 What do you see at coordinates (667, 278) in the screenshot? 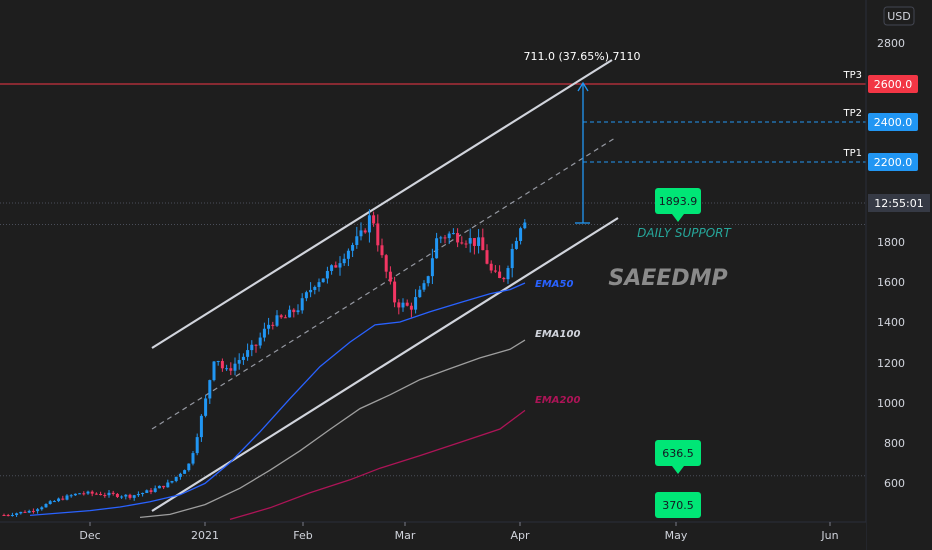
I see `watermark-text: SAEEDMP` at bounding box center [667, 278].